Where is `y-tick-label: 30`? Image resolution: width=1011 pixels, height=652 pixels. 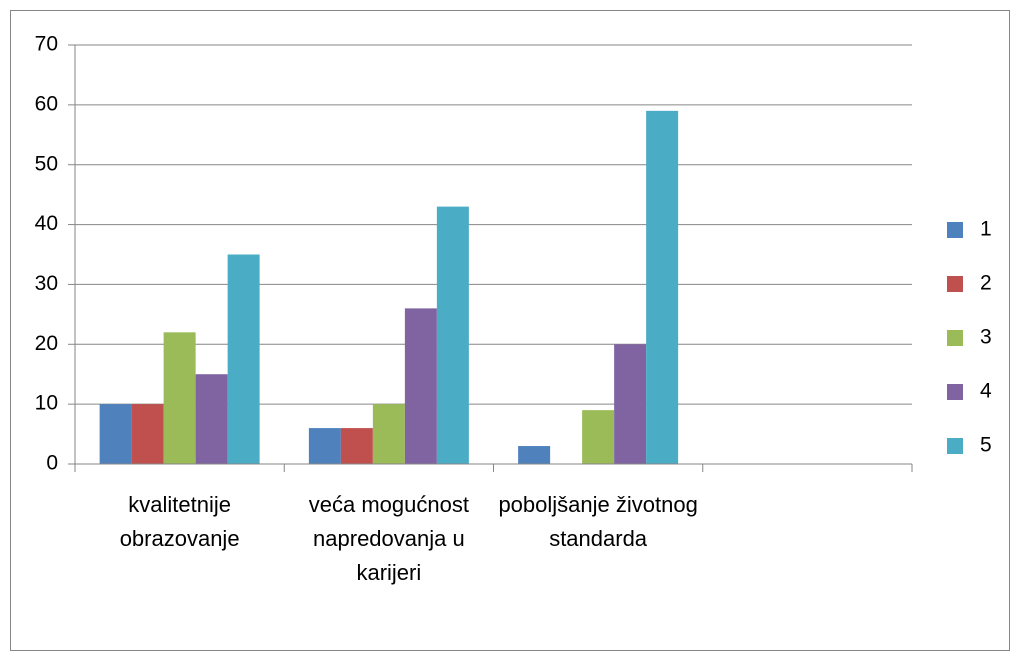
y-tick-label: 30 is located at coordinates (46, 283).